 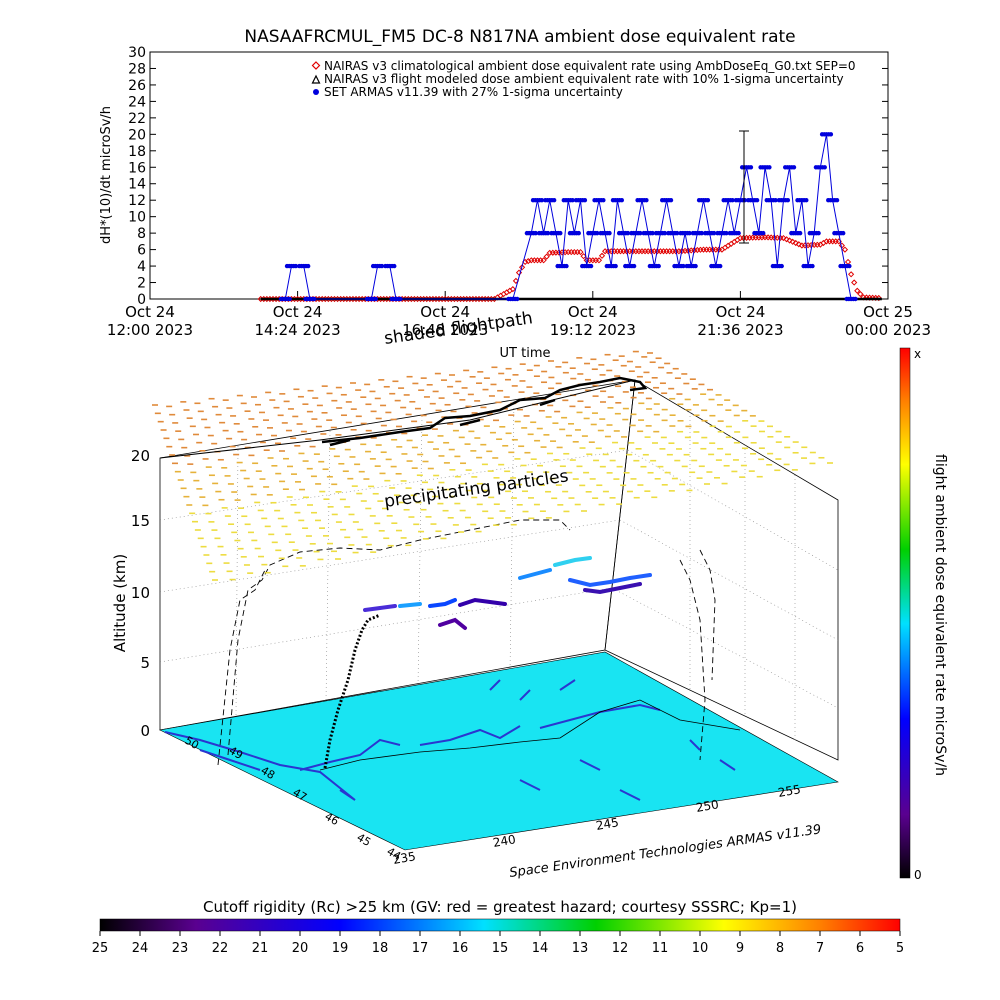 What do you see at coordinates (860, 948) in the screenshot?
I see `rigidity-tick-label: 6` at bounding box center [860, 948].